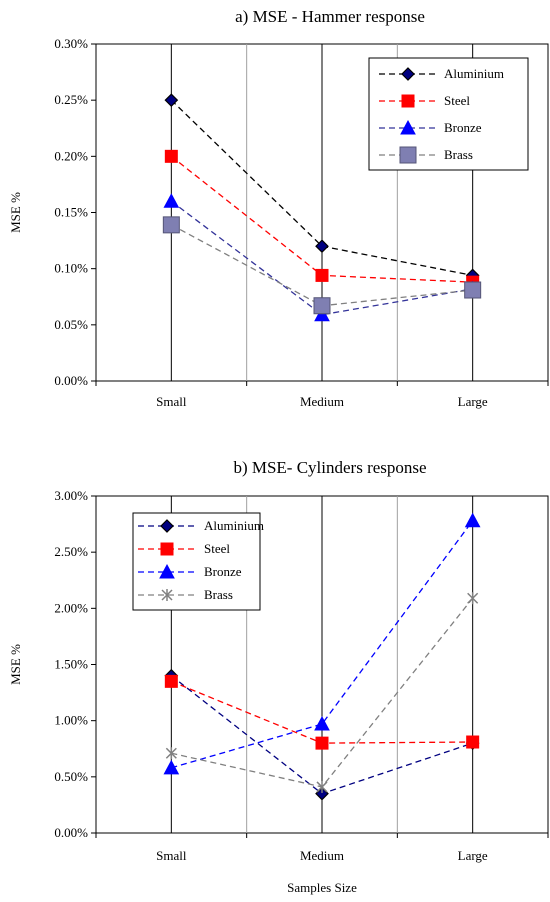 This screenshot has width=550, height=902. I want to click on chart-b-xlabel: Samples Size, so click(322, 887).